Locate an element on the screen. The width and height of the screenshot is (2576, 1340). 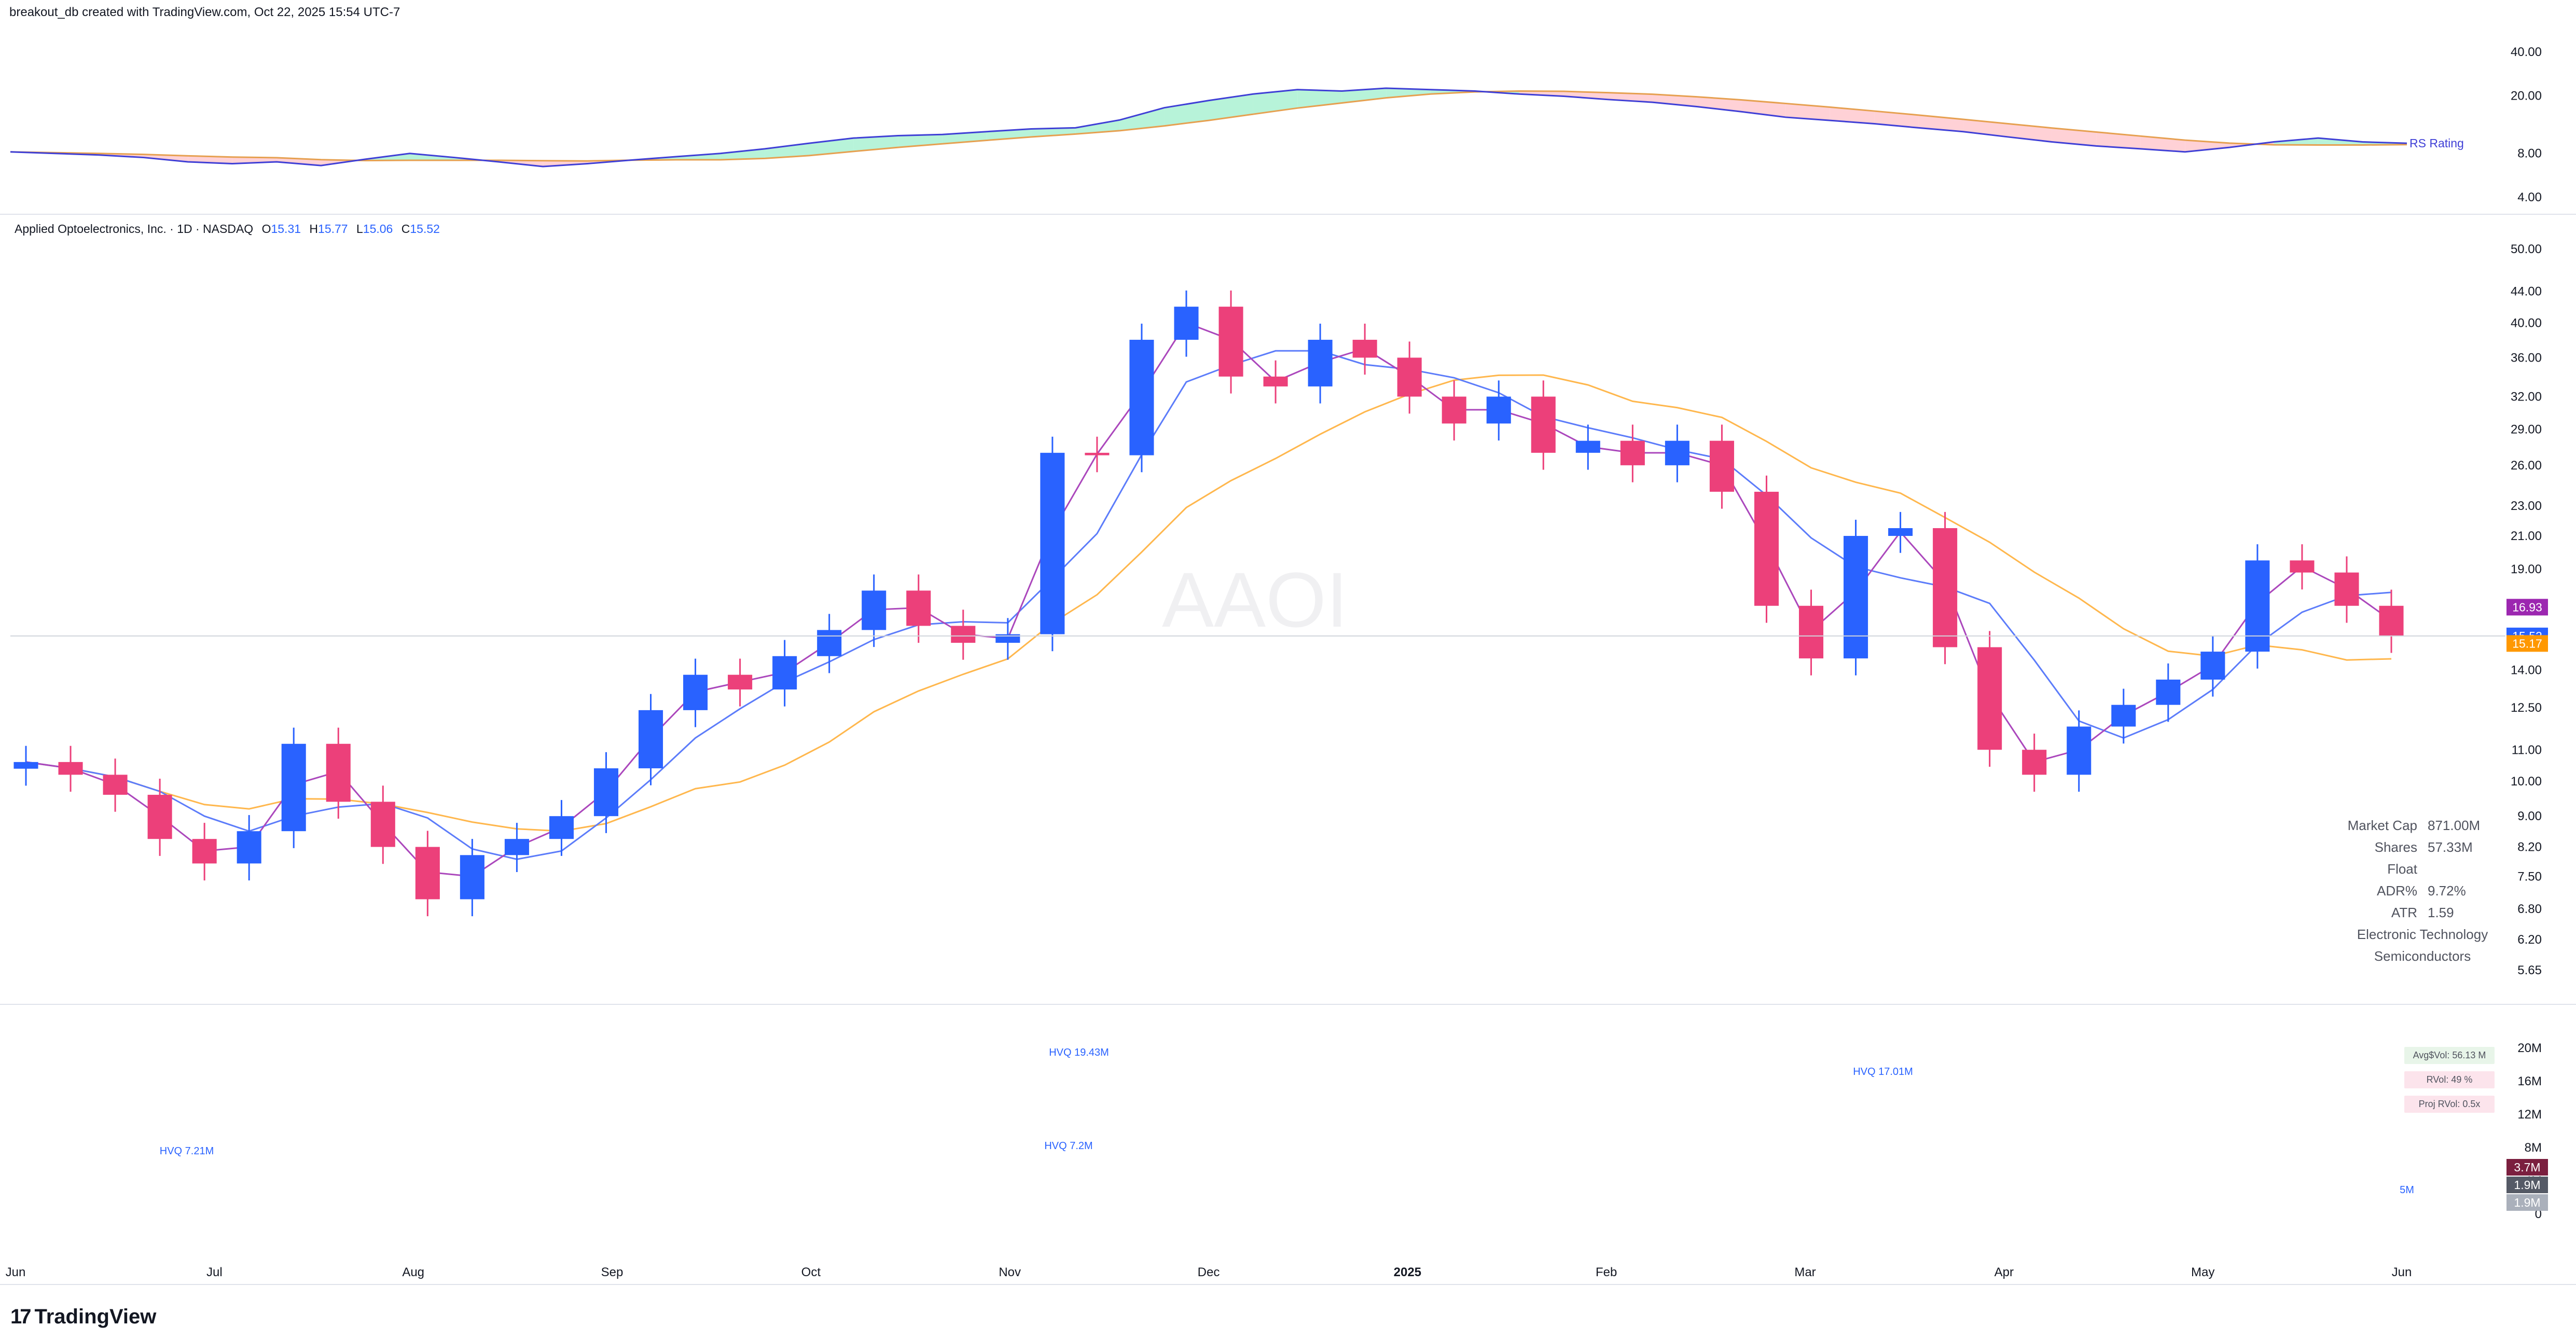
time-axis-label: Jul is located at coordinates (214, 1272).